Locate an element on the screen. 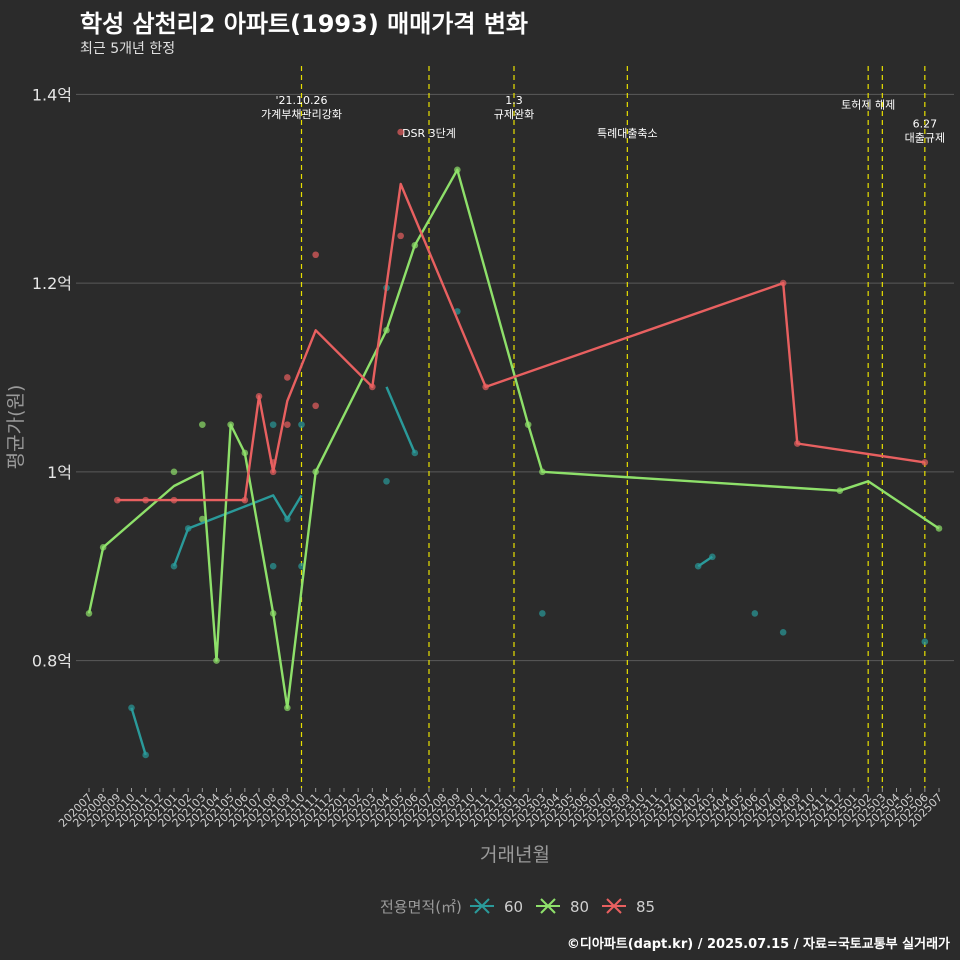 Image resolution: width=960 pixels, height=960 pixels. event-label: 6.27 대출규제 is located at coordinates (925, 130).